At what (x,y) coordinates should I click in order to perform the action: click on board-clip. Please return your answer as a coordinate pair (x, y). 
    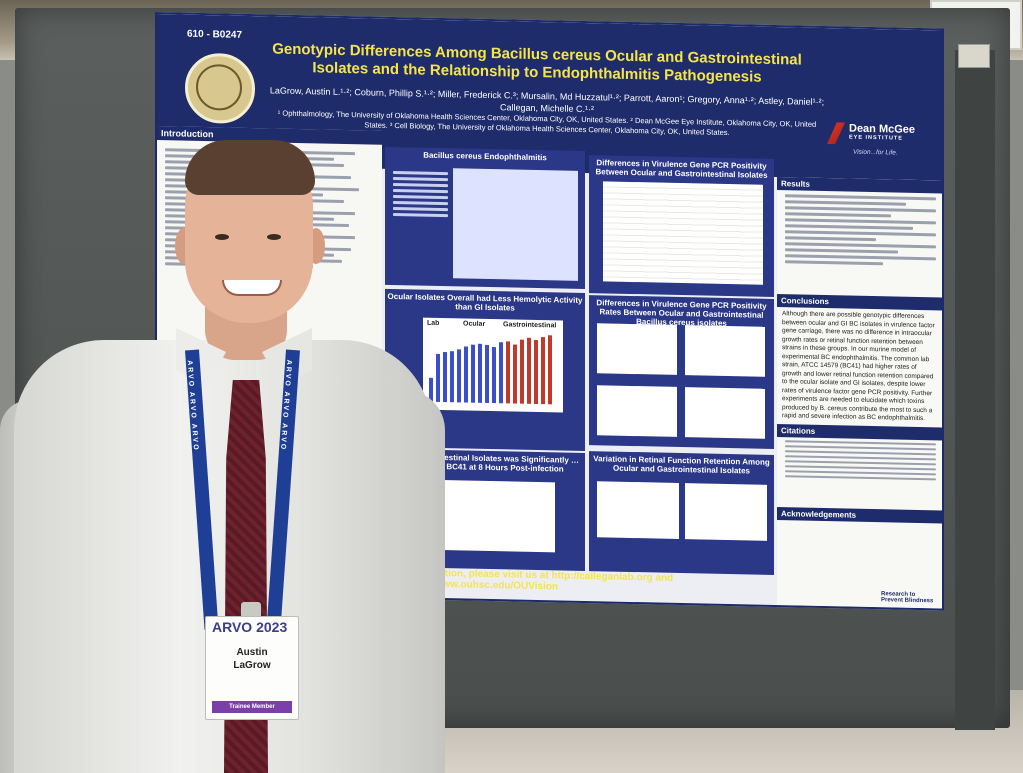
    Looking at the image, I should click on (974, 56).